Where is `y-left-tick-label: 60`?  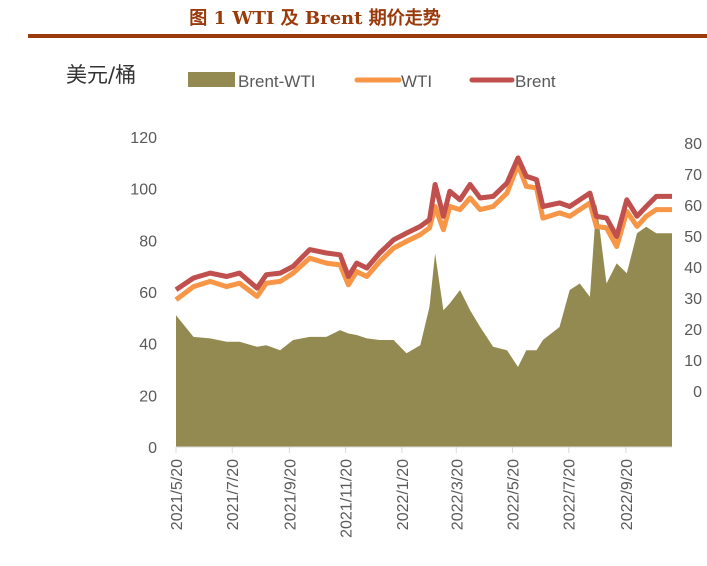 y-left-tick-label: 60 is located at coordinates (148, 293).